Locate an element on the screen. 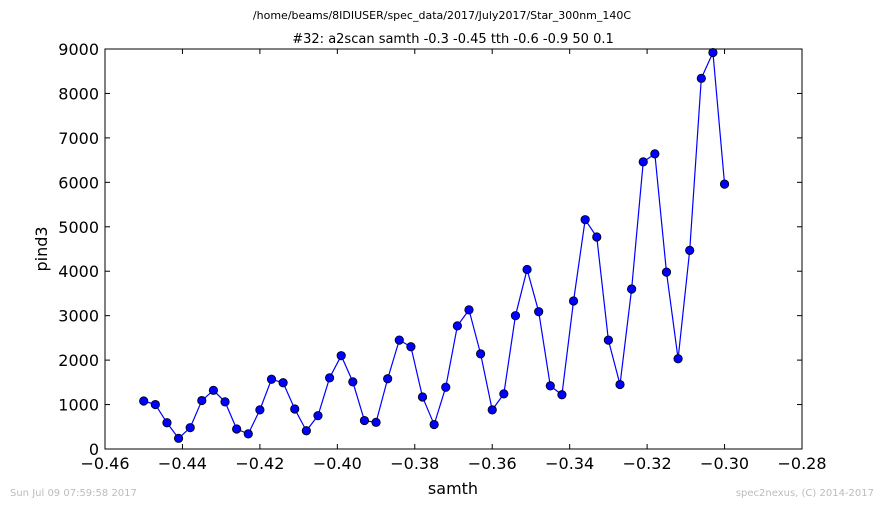  x-tick-label: −0.30 is located at coordinates (724, 463).